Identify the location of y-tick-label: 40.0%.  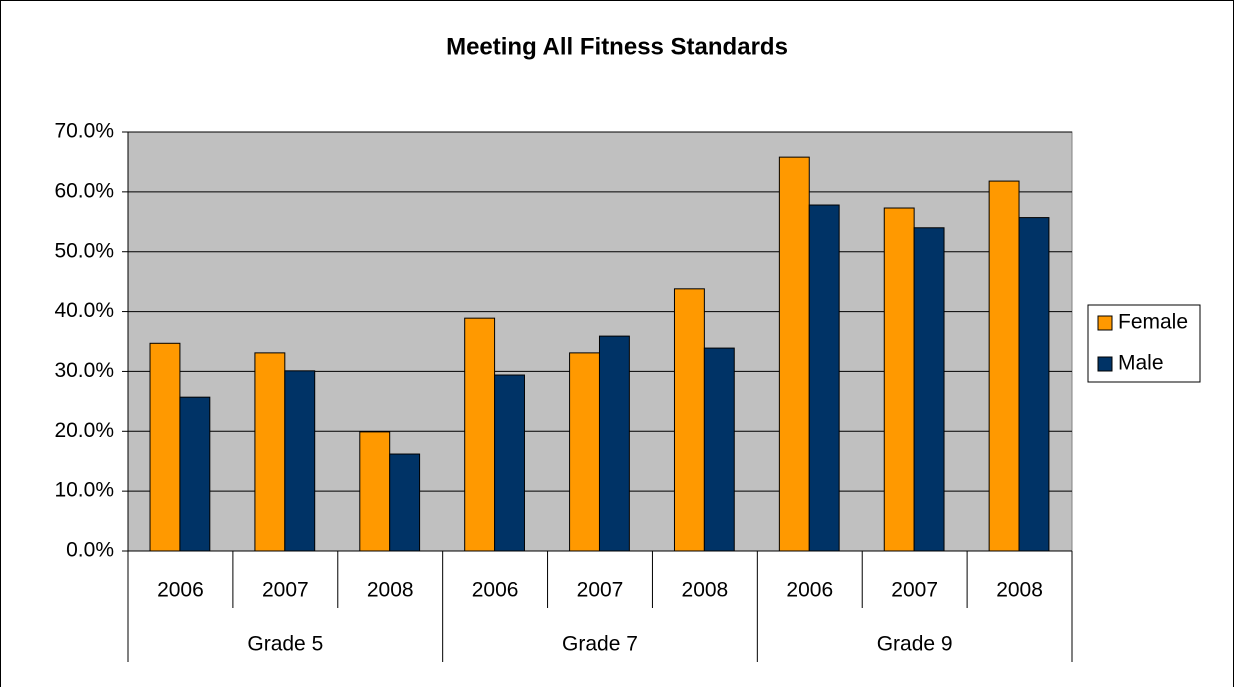
(84, 310).